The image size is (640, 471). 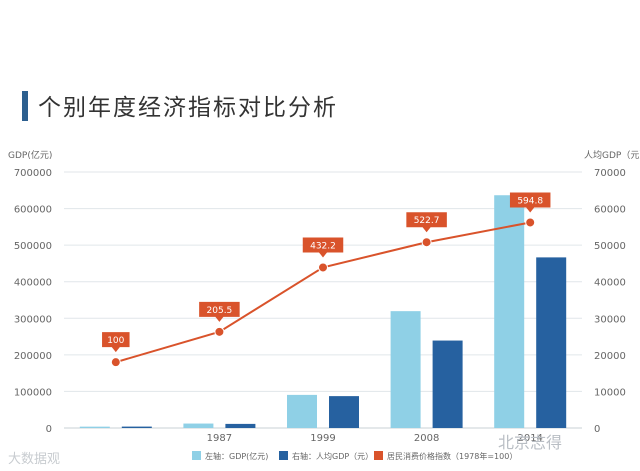 What do you see at coordinates (34, 459) in the screenshot?
I see `watermark-left: 大数据观` at bounding box center [34, 459].